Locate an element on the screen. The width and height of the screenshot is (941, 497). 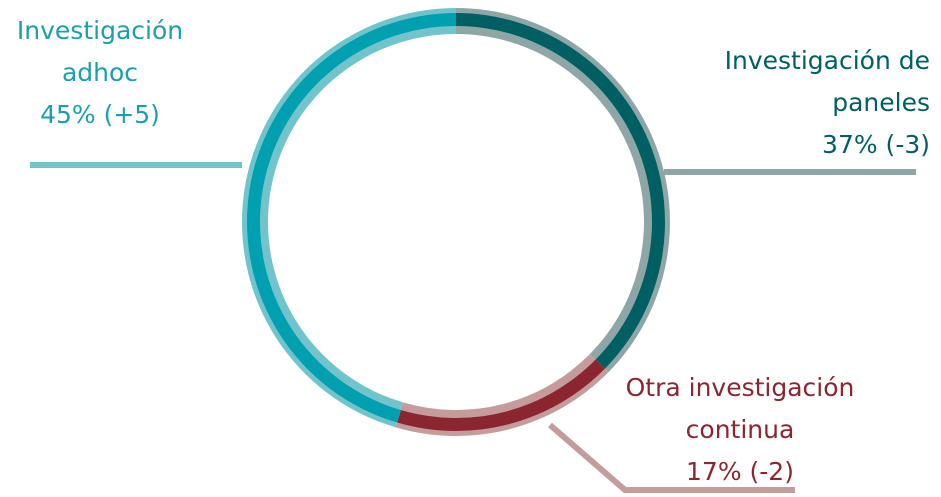
category-name: Investigación adhoc is located at coordinates (100, 51).